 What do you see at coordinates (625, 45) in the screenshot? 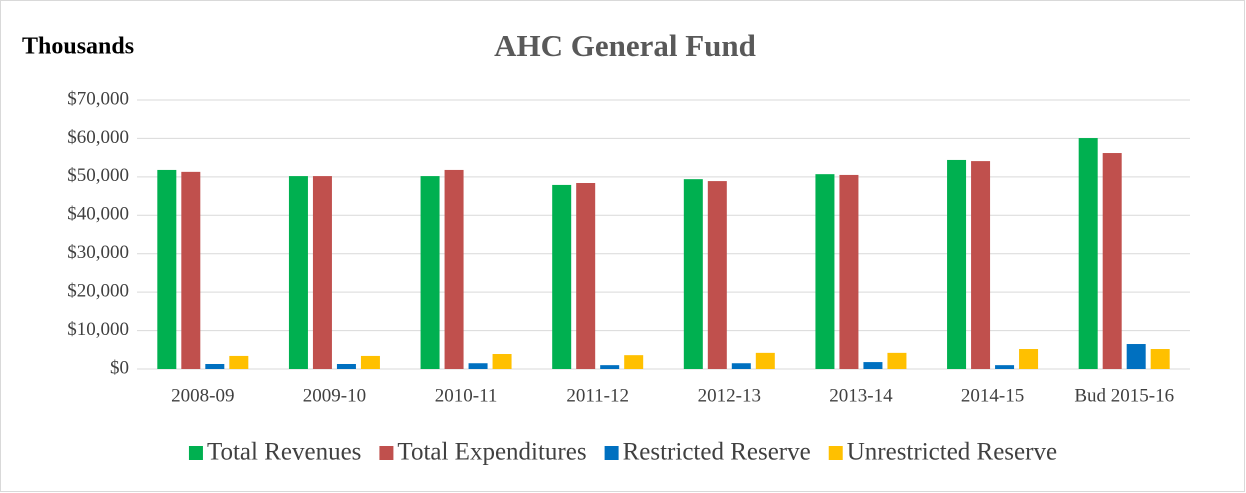
I see `chart-title: AHC General Fund` at bounding box center [625, 45].